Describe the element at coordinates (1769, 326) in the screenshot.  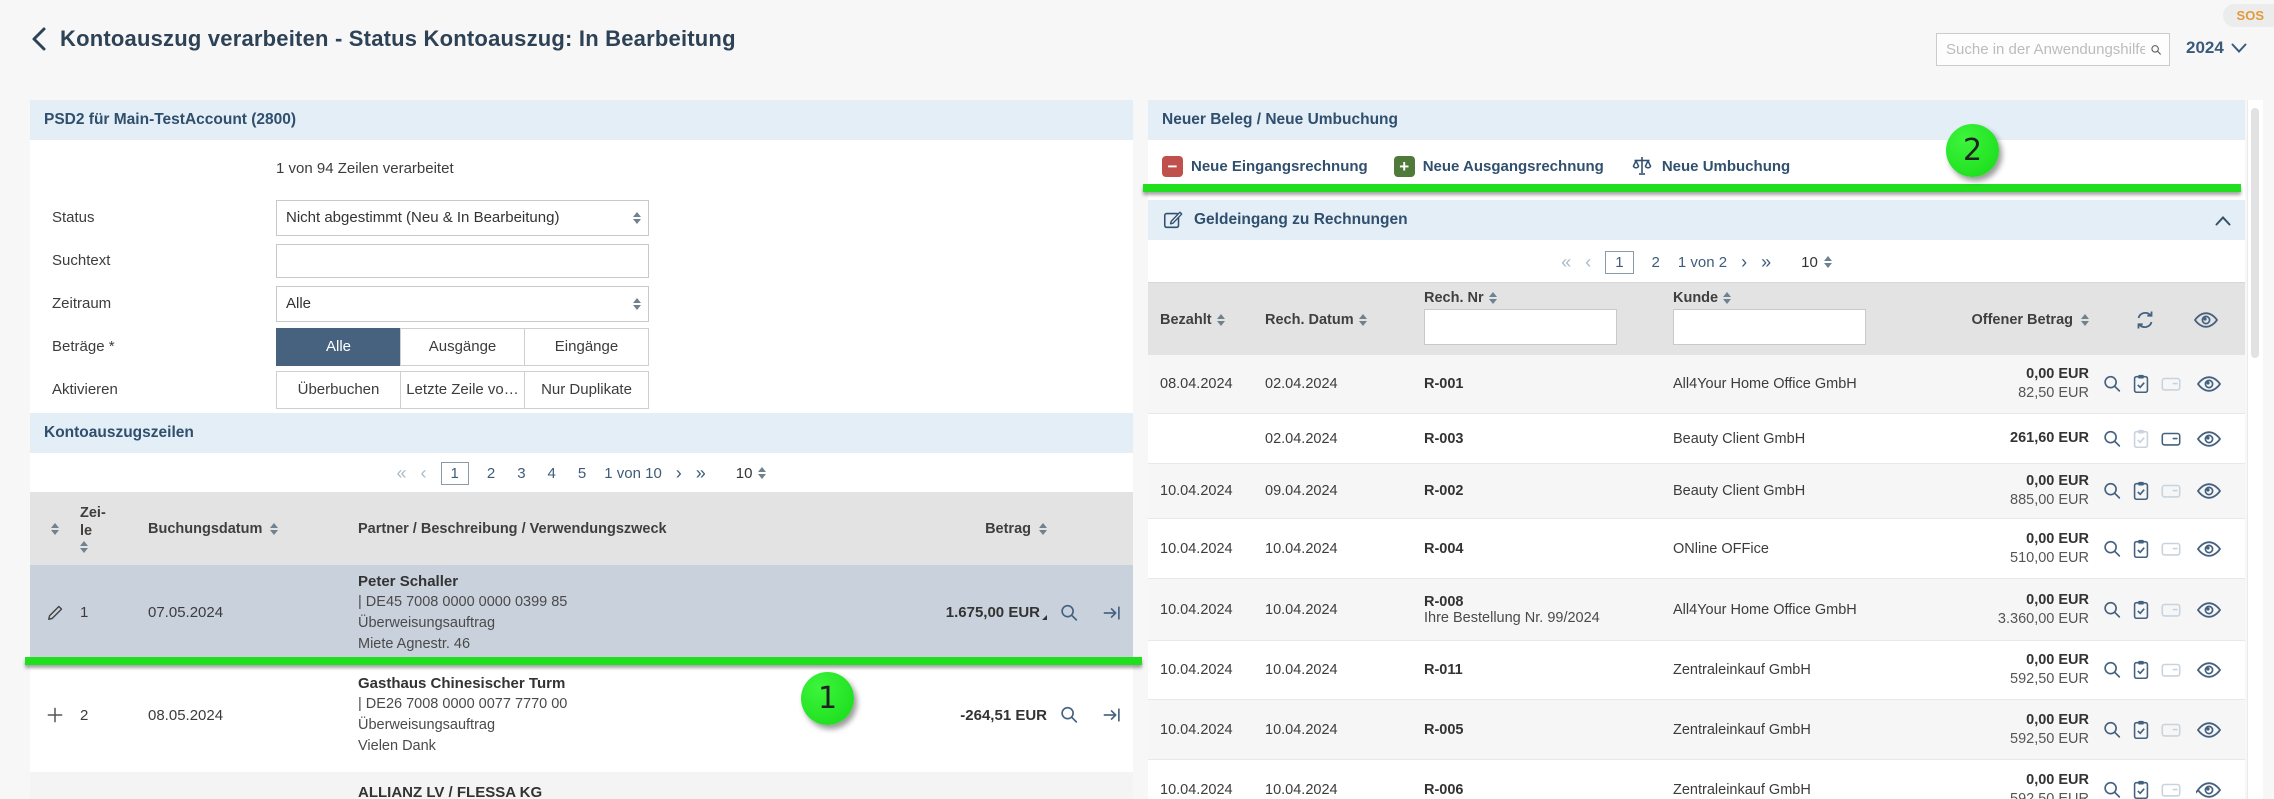
I see `kunde-filter-input` at that location.